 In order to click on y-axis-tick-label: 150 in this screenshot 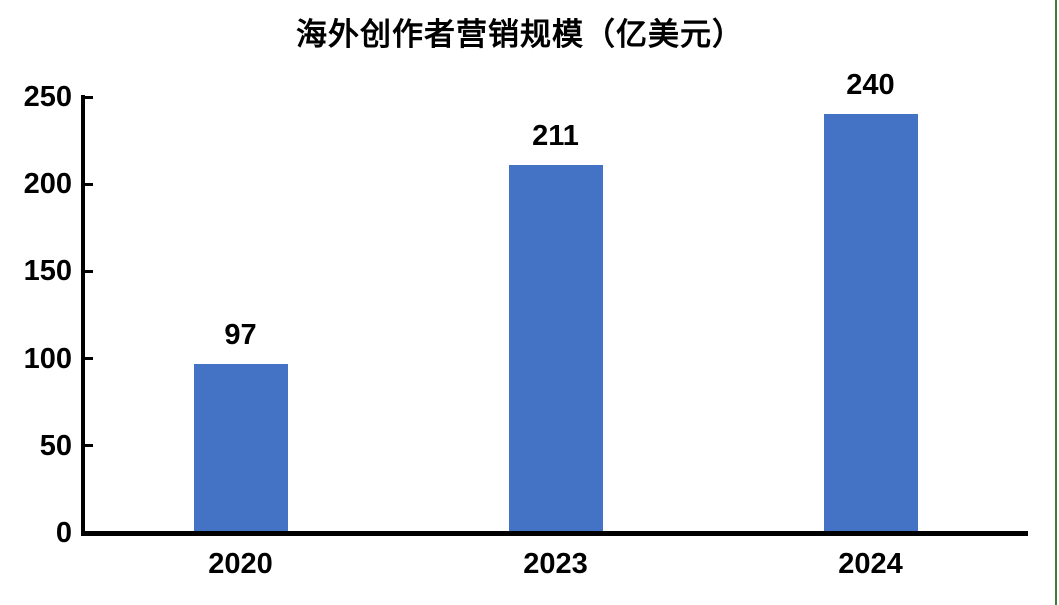, I will do `click(47, 271)`.